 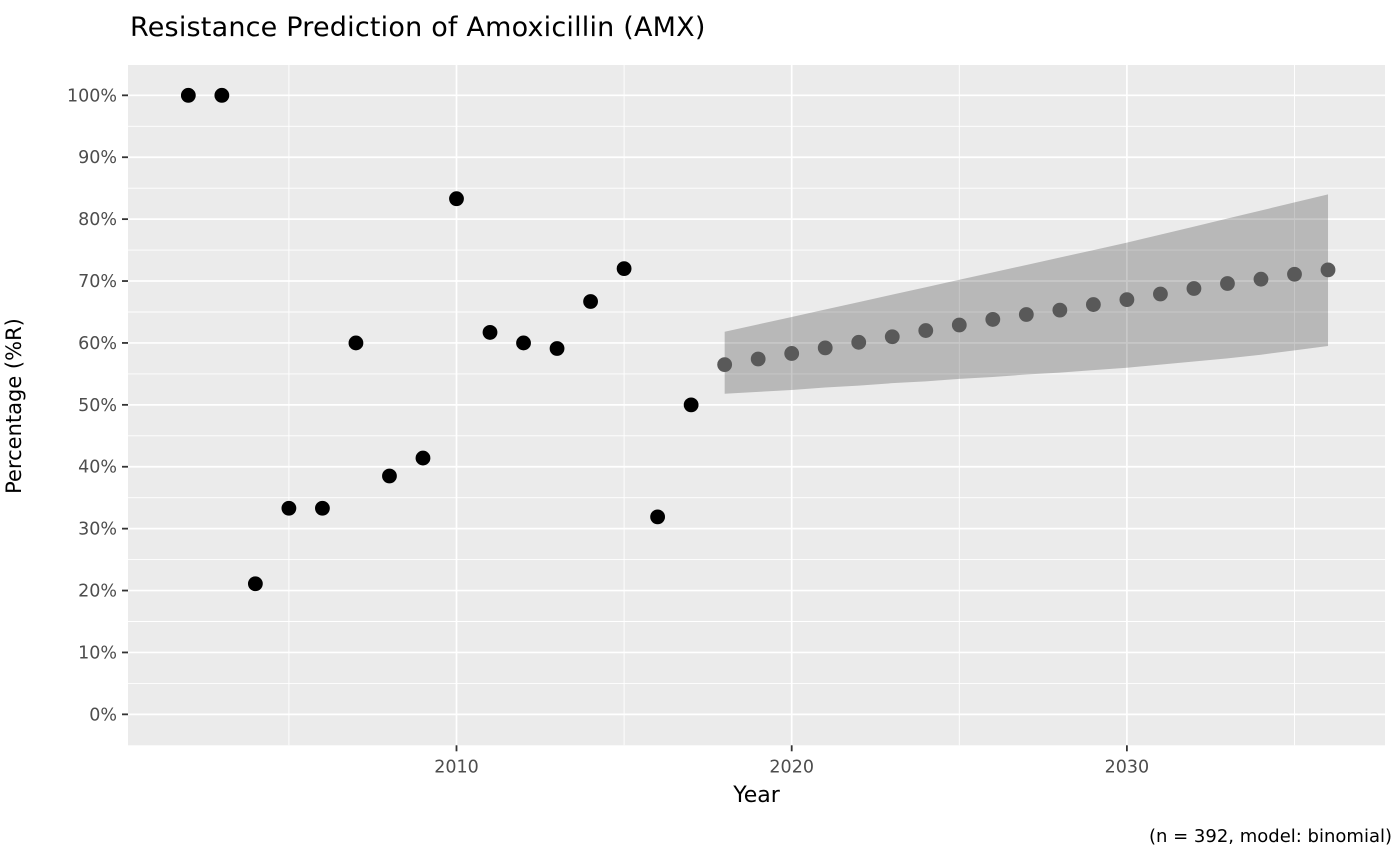 I want to click on y-tick-label: 80%, so click(x=97, y=220).